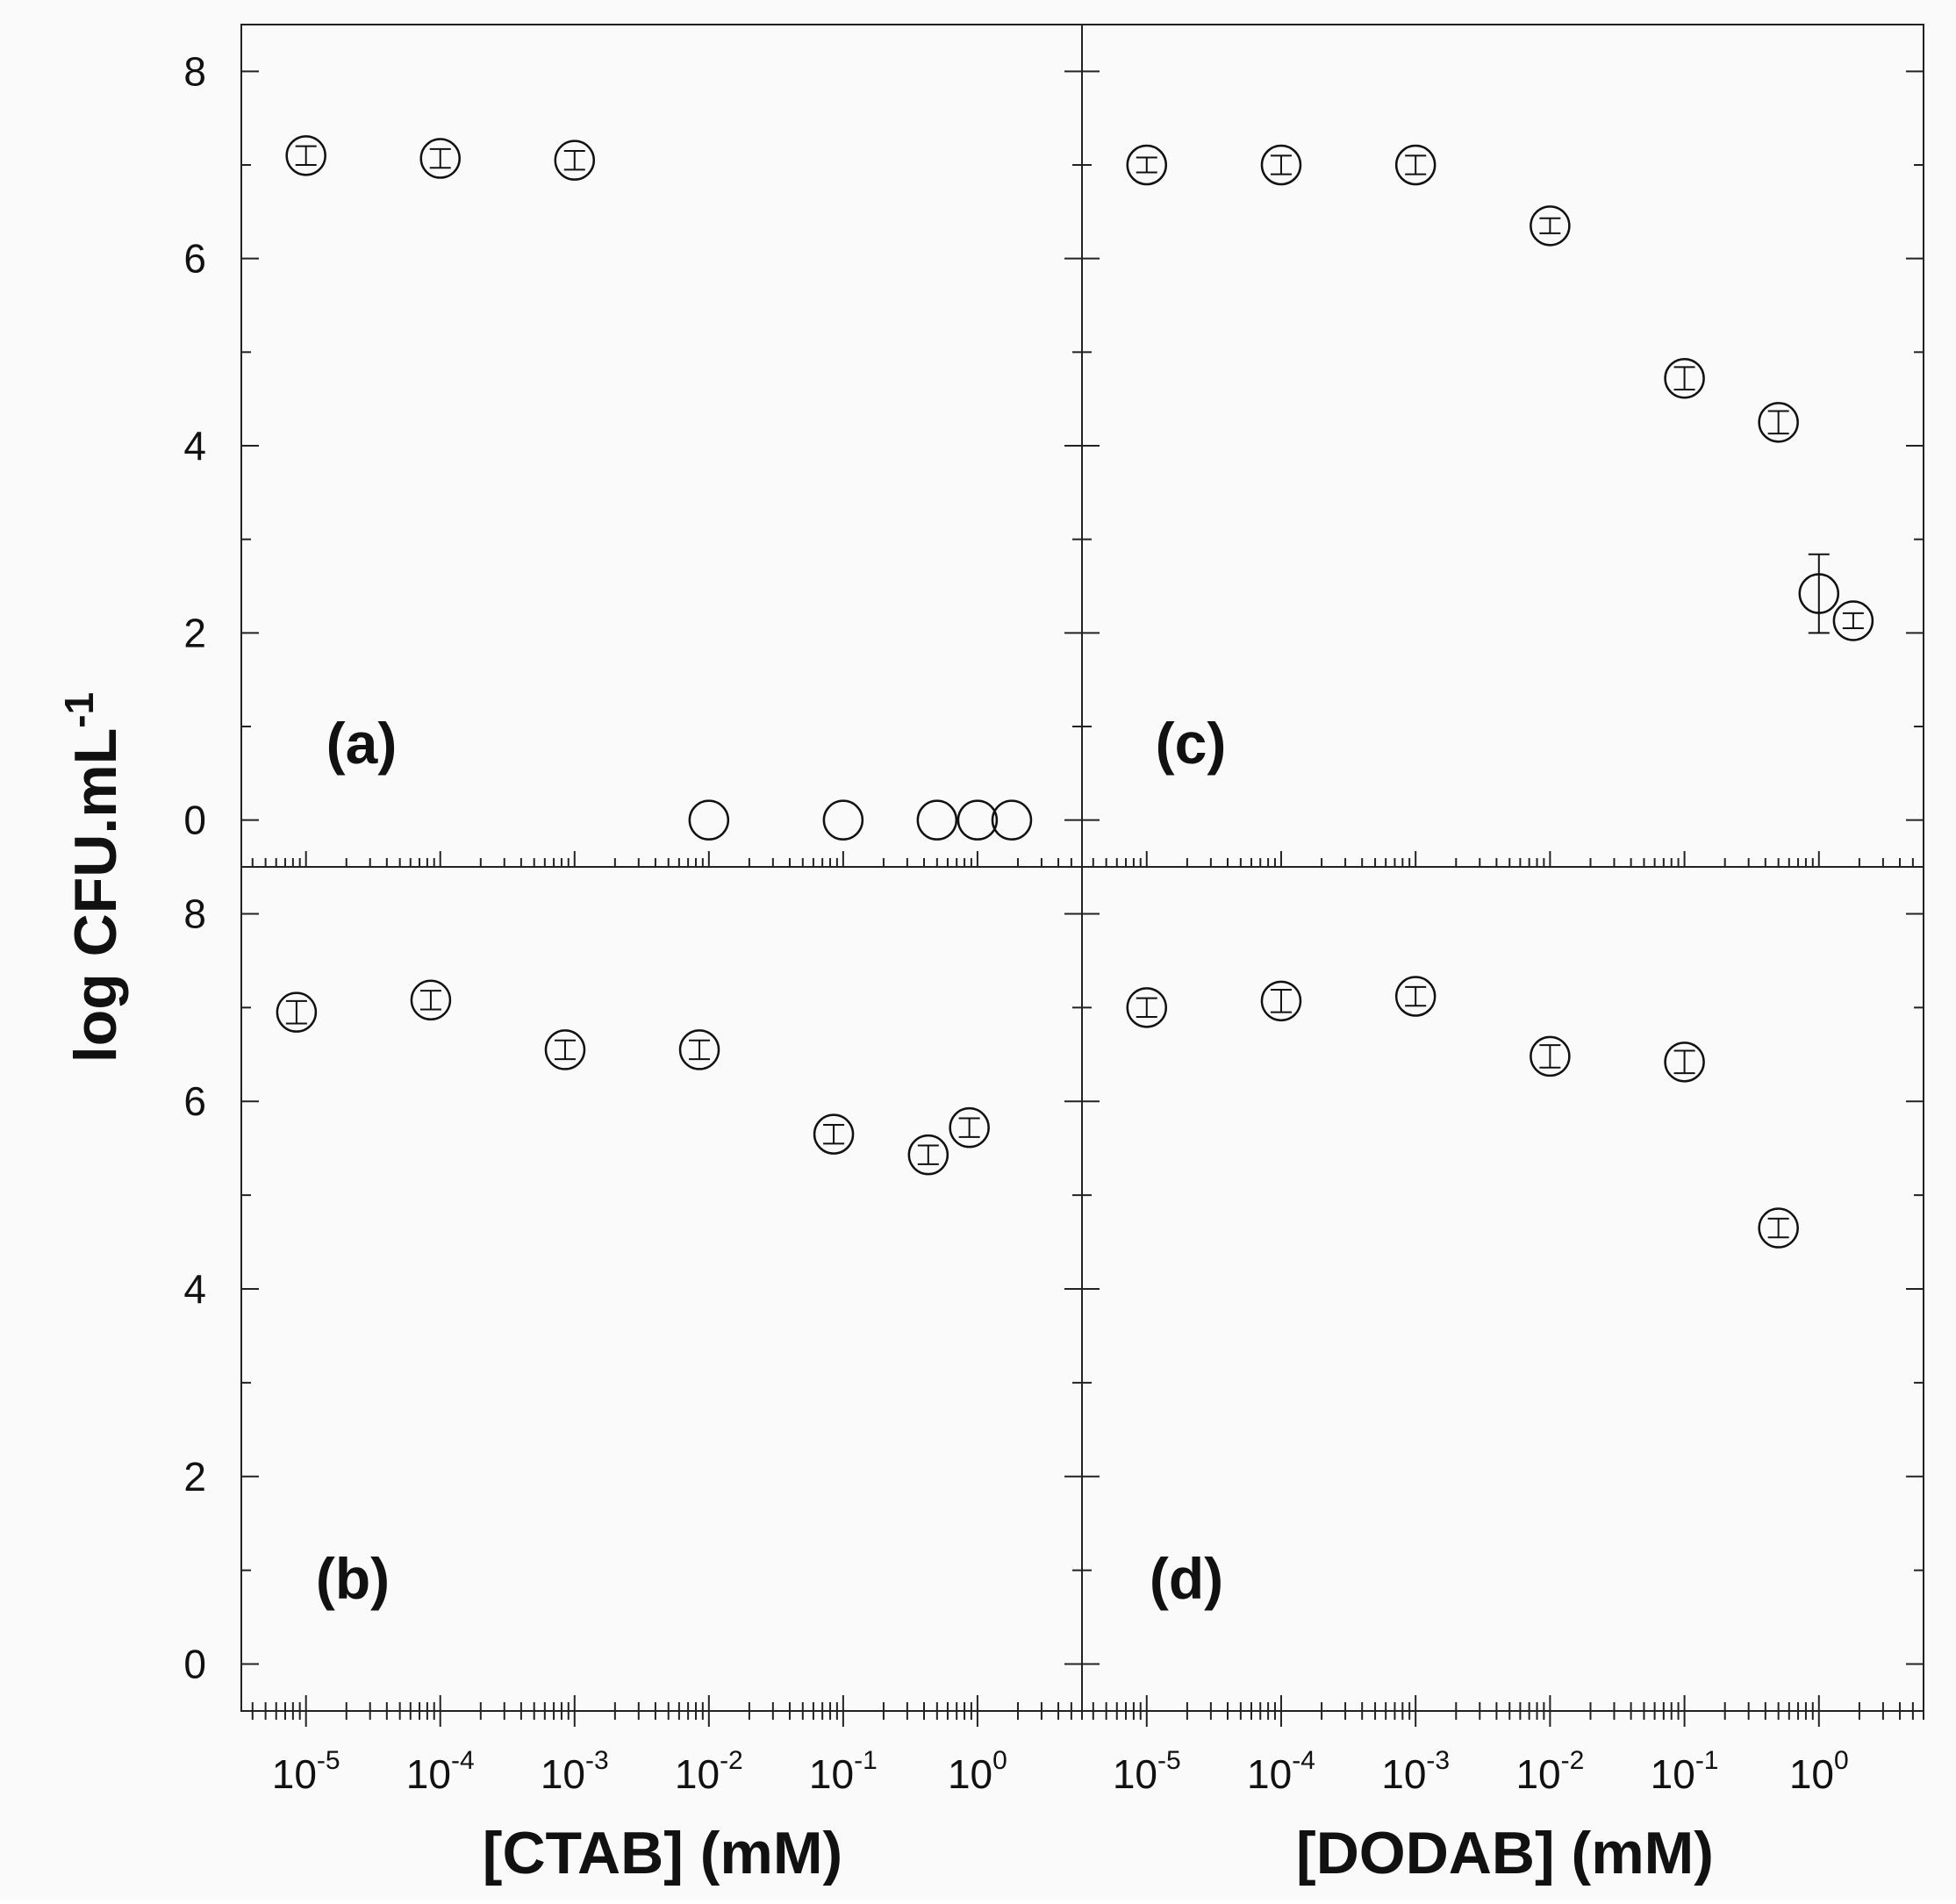 Image resolution: width=1956 pixels, height=1904 pixels. I want to click on y-axis-title: log CFU.mL-1, so click(92, 877).